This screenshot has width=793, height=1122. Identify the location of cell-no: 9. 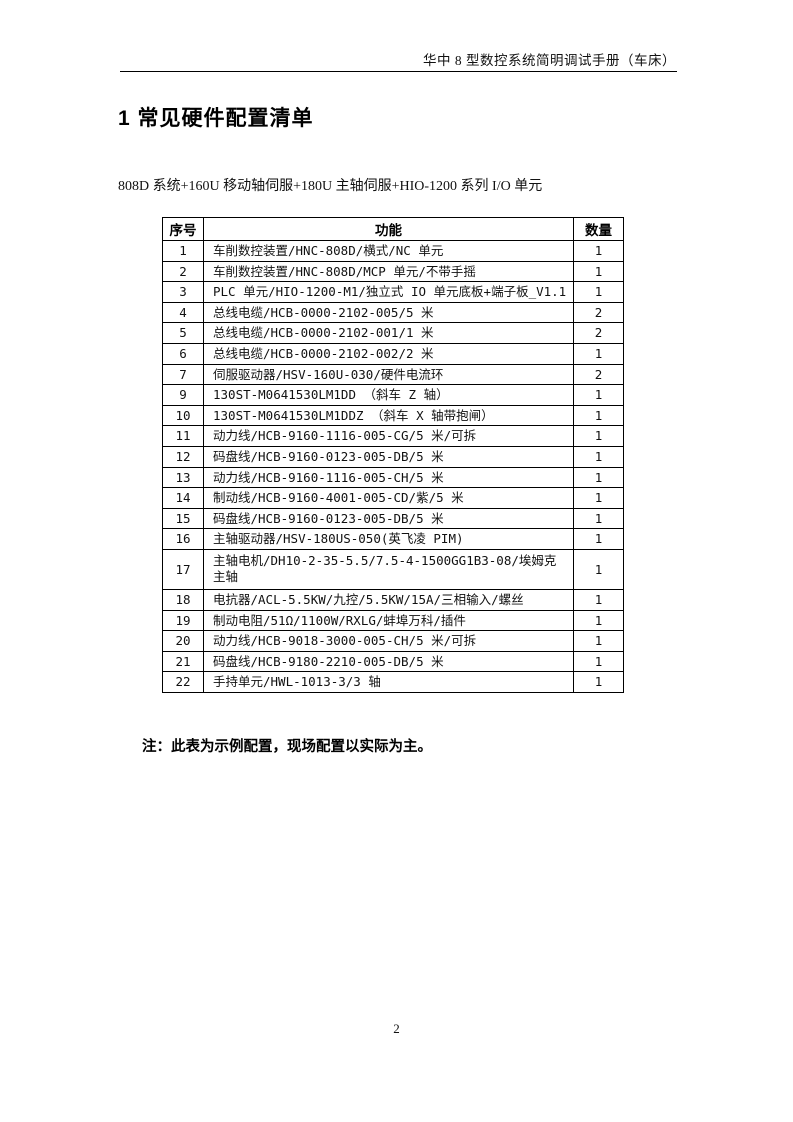
(183, 395).